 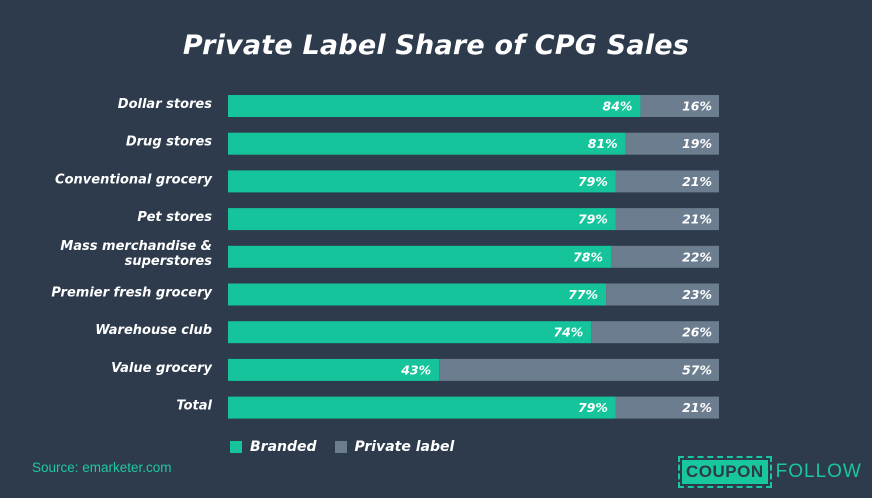 I want to click on value-label-private-label-warehouse-club: 26%, so click(x=697, y=332).